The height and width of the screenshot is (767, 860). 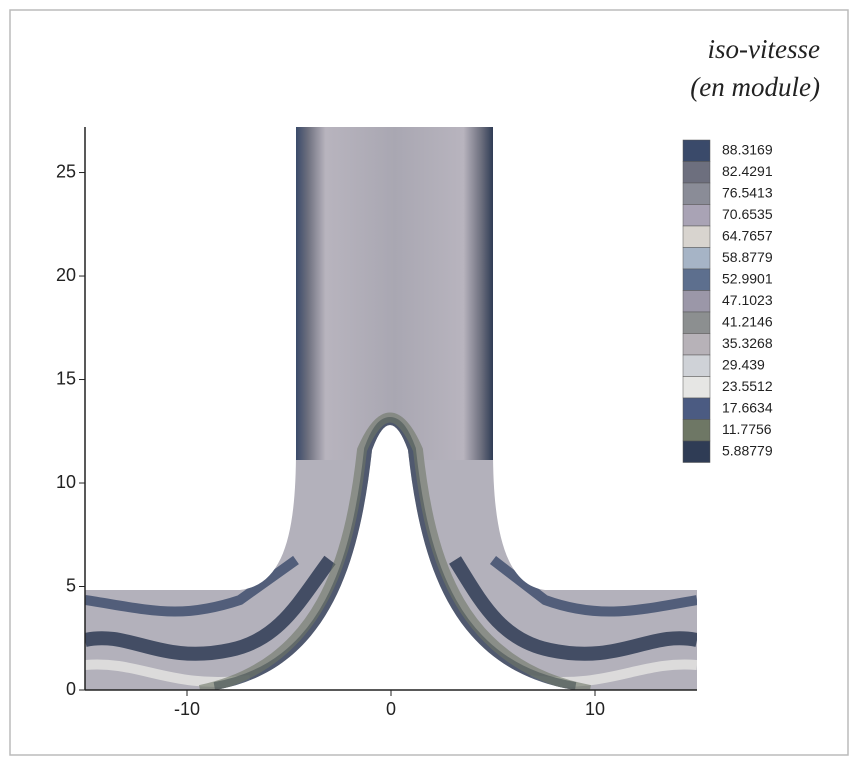 I want to click on legend-label: 29.439, so click(x=743, y=364).